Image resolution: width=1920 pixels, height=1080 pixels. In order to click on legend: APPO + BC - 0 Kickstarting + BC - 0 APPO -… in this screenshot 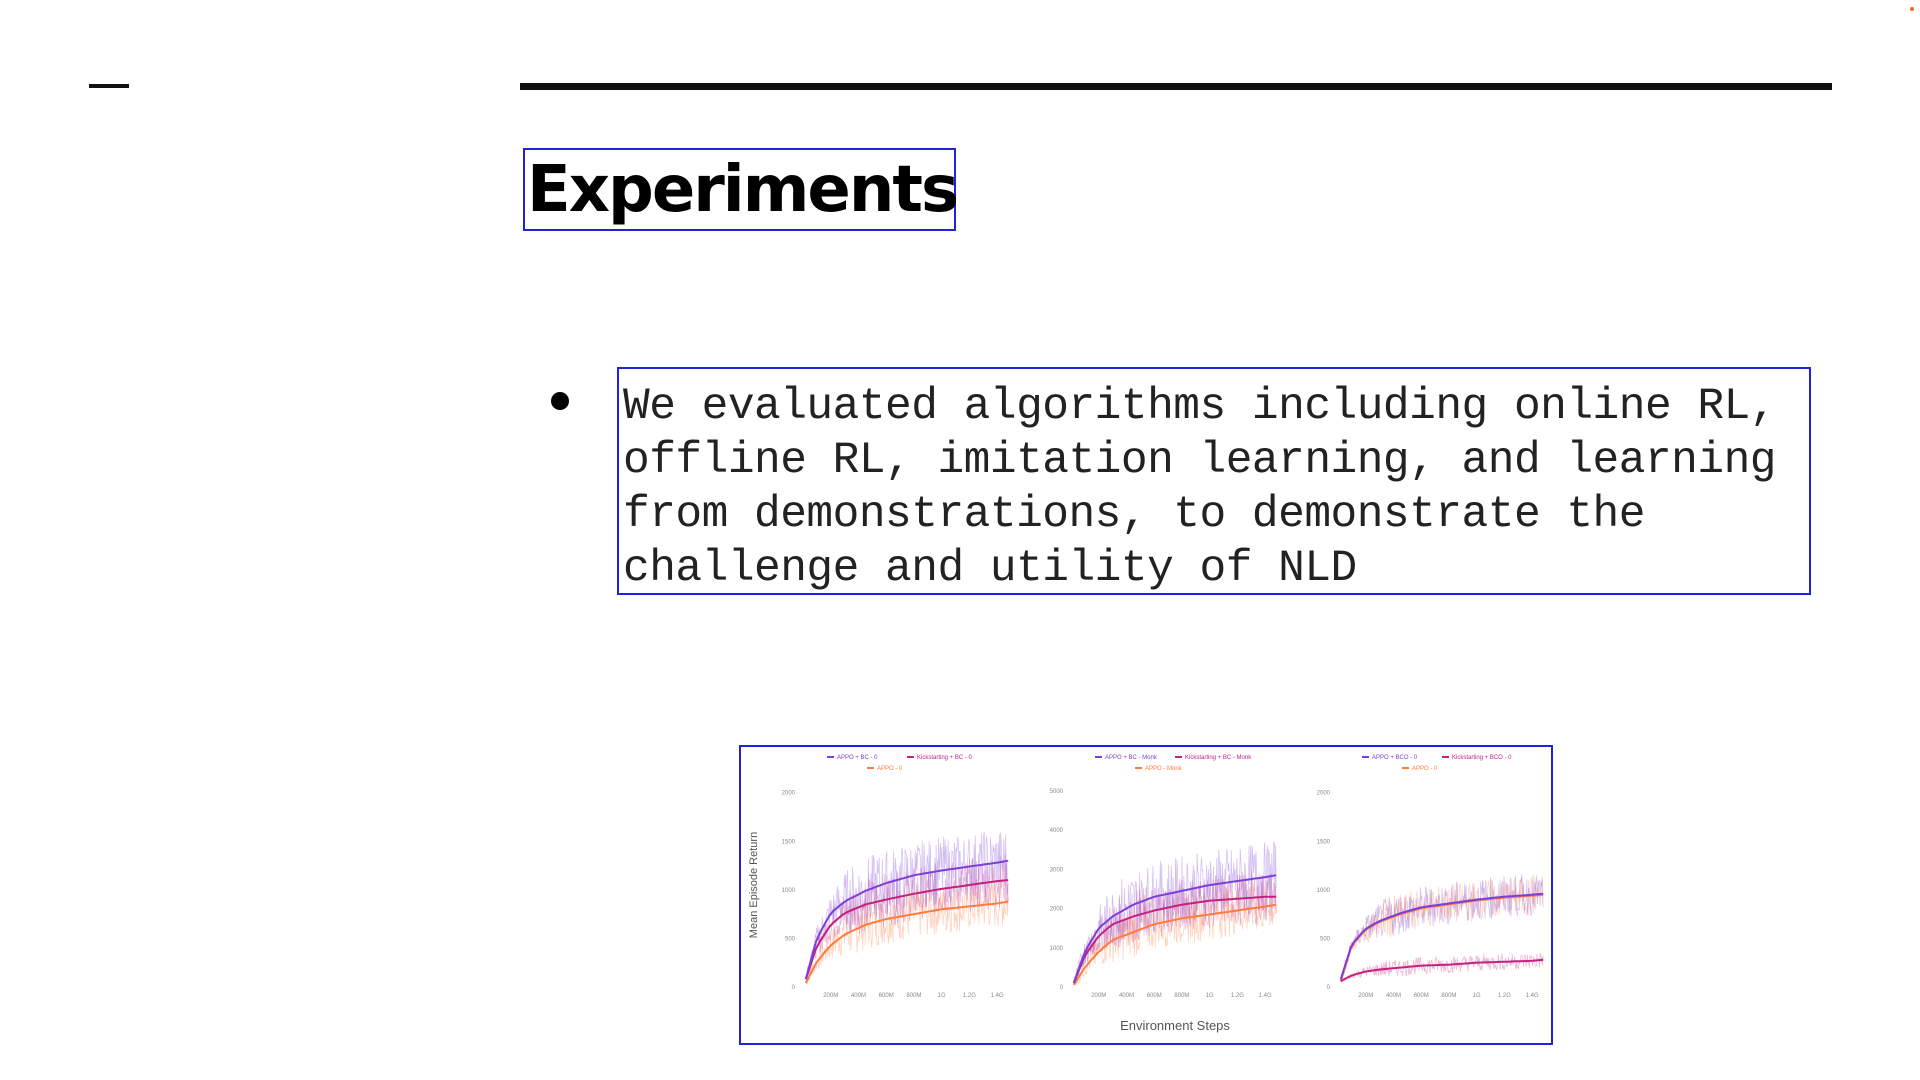, I will do `click(900, 763)`.